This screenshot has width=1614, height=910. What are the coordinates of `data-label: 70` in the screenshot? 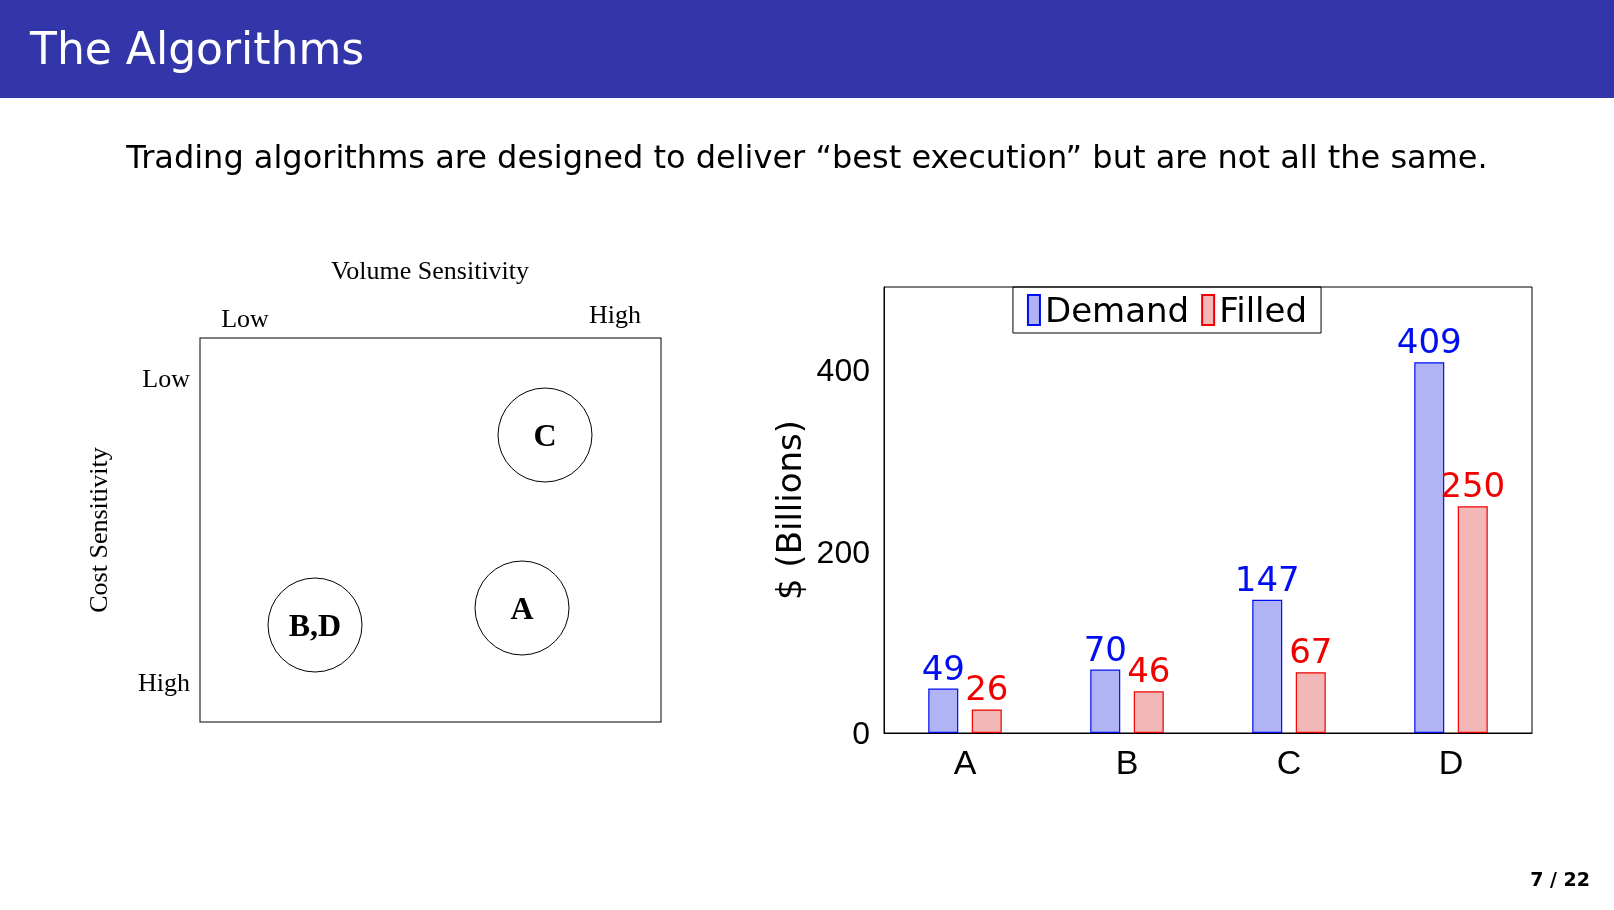 It's located at (1105, 648).